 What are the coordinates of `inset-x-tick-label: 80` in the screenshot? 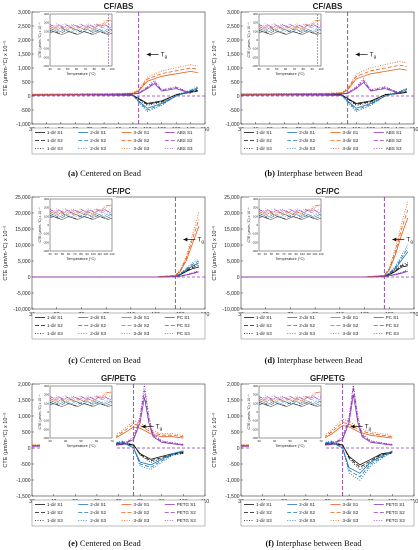 It's located at (290, 254).